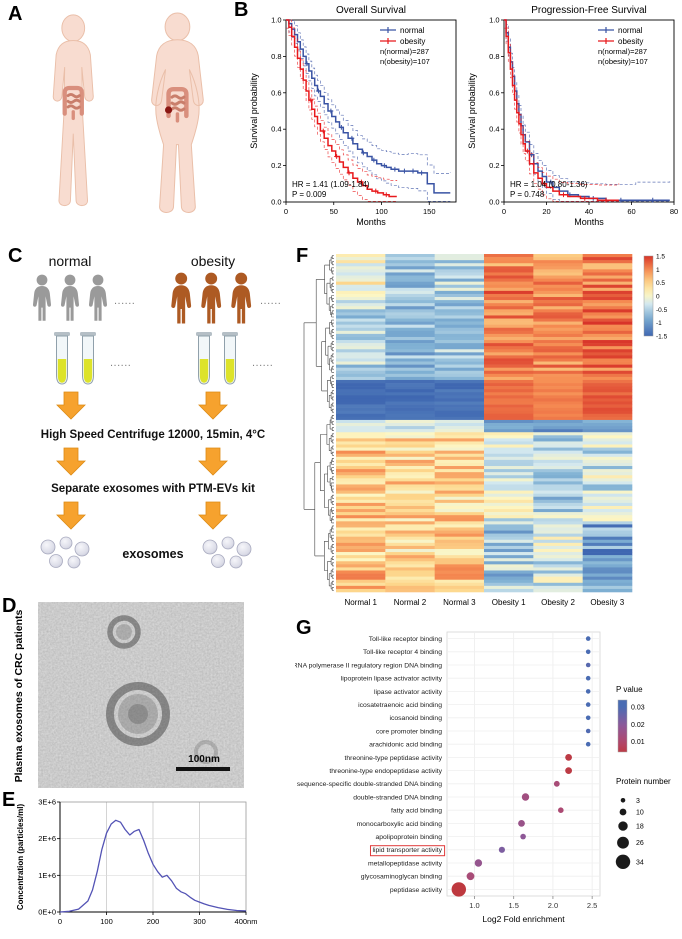 The height and width of the screenshot is (939, 682). Describe the element at coordinates (199, 921) in the screenshot. I see `x-tick-label: 300` at that location.